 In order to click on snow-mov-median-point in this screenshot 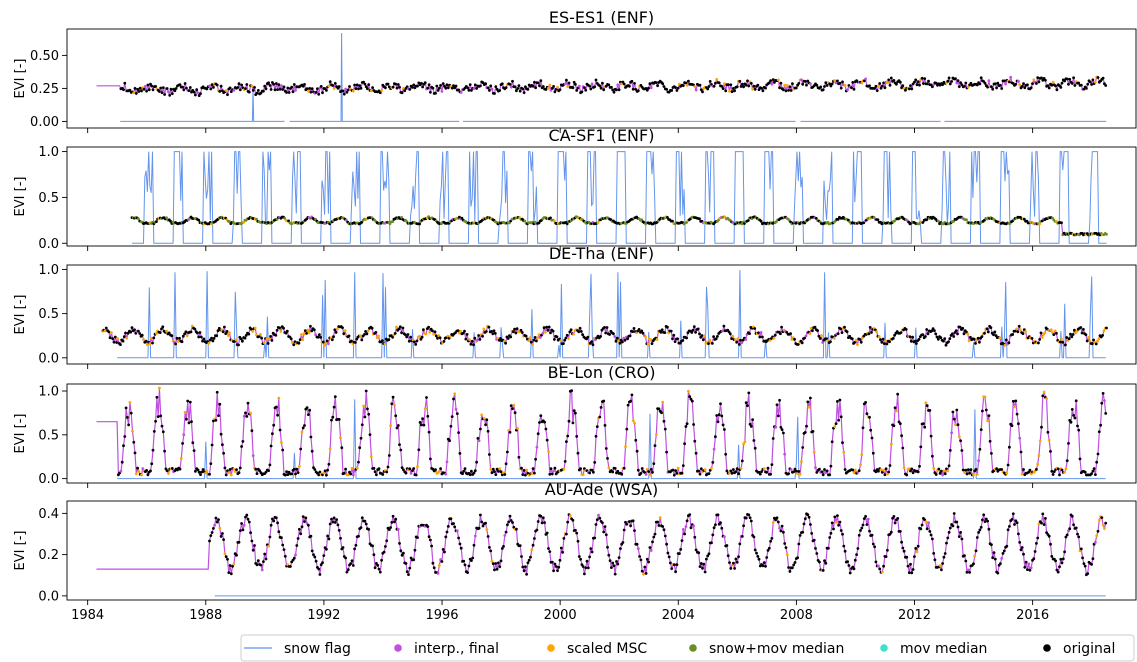, I will do `click(138, 219)`.